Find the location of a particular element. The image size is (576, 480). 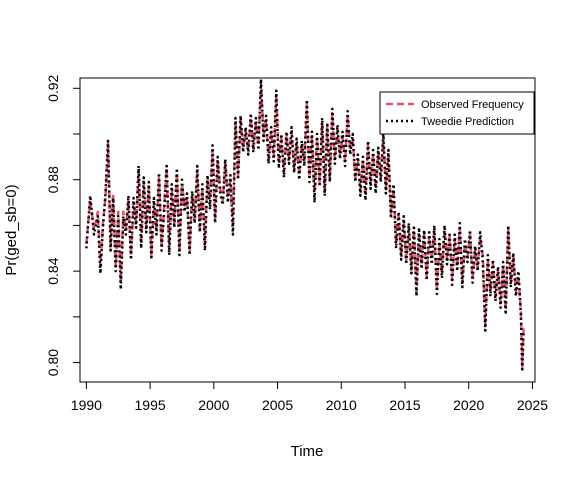

legend: Observed Frequency Tweedie Prediction is located at coordinates (457, 113).